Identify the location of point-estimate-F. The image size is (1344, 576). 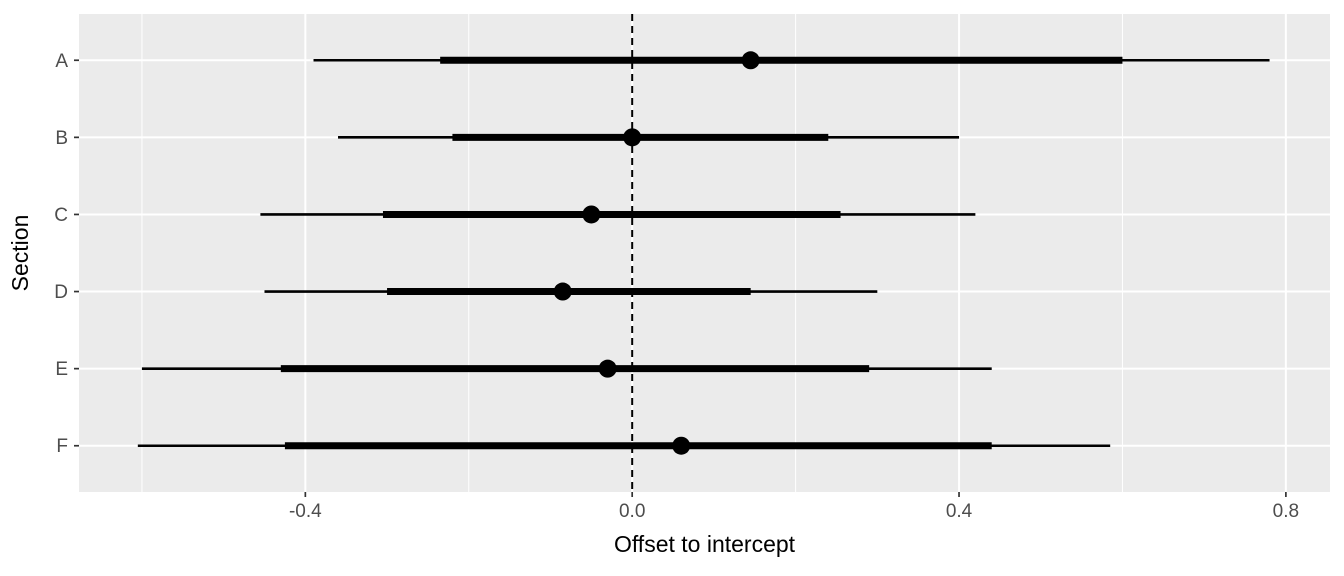
(681, 445).